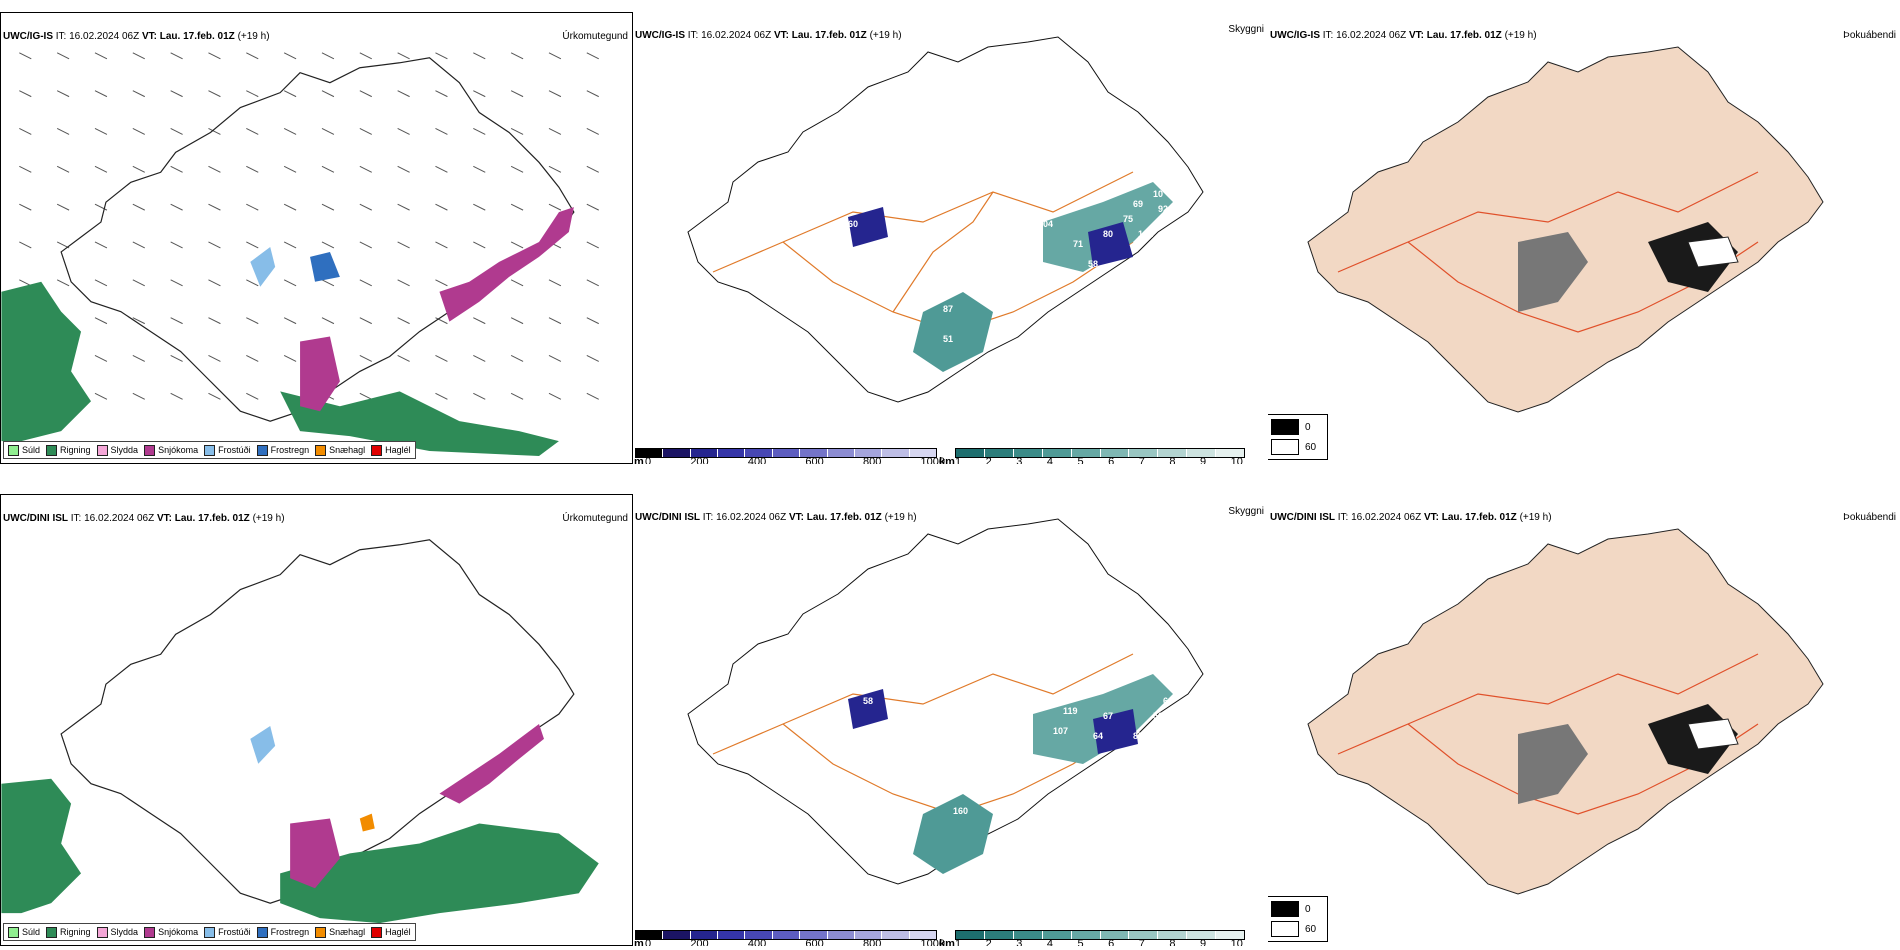  Describe the element at coordinates (595, 36) in the screenshot. I see `panel-title: Úrkomutegund` at that location.